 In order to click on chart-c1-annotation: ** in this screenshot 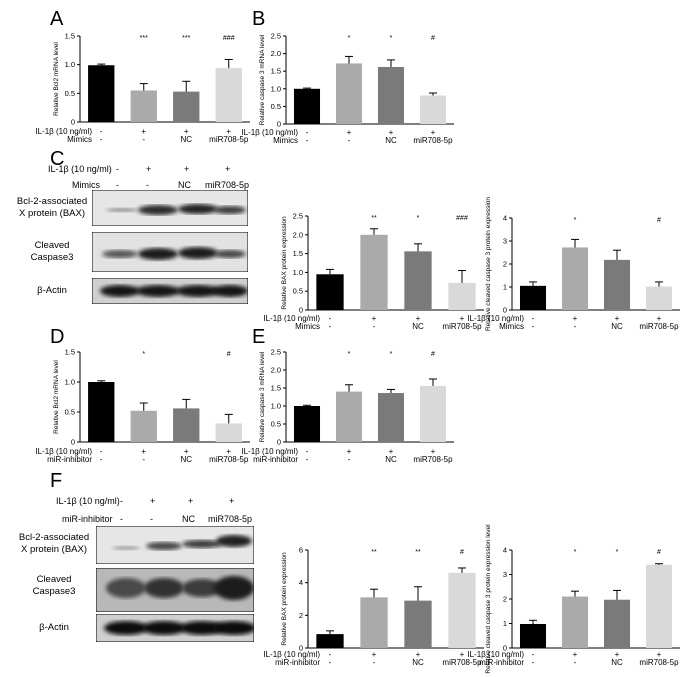, I will do `click(374, 218)`.